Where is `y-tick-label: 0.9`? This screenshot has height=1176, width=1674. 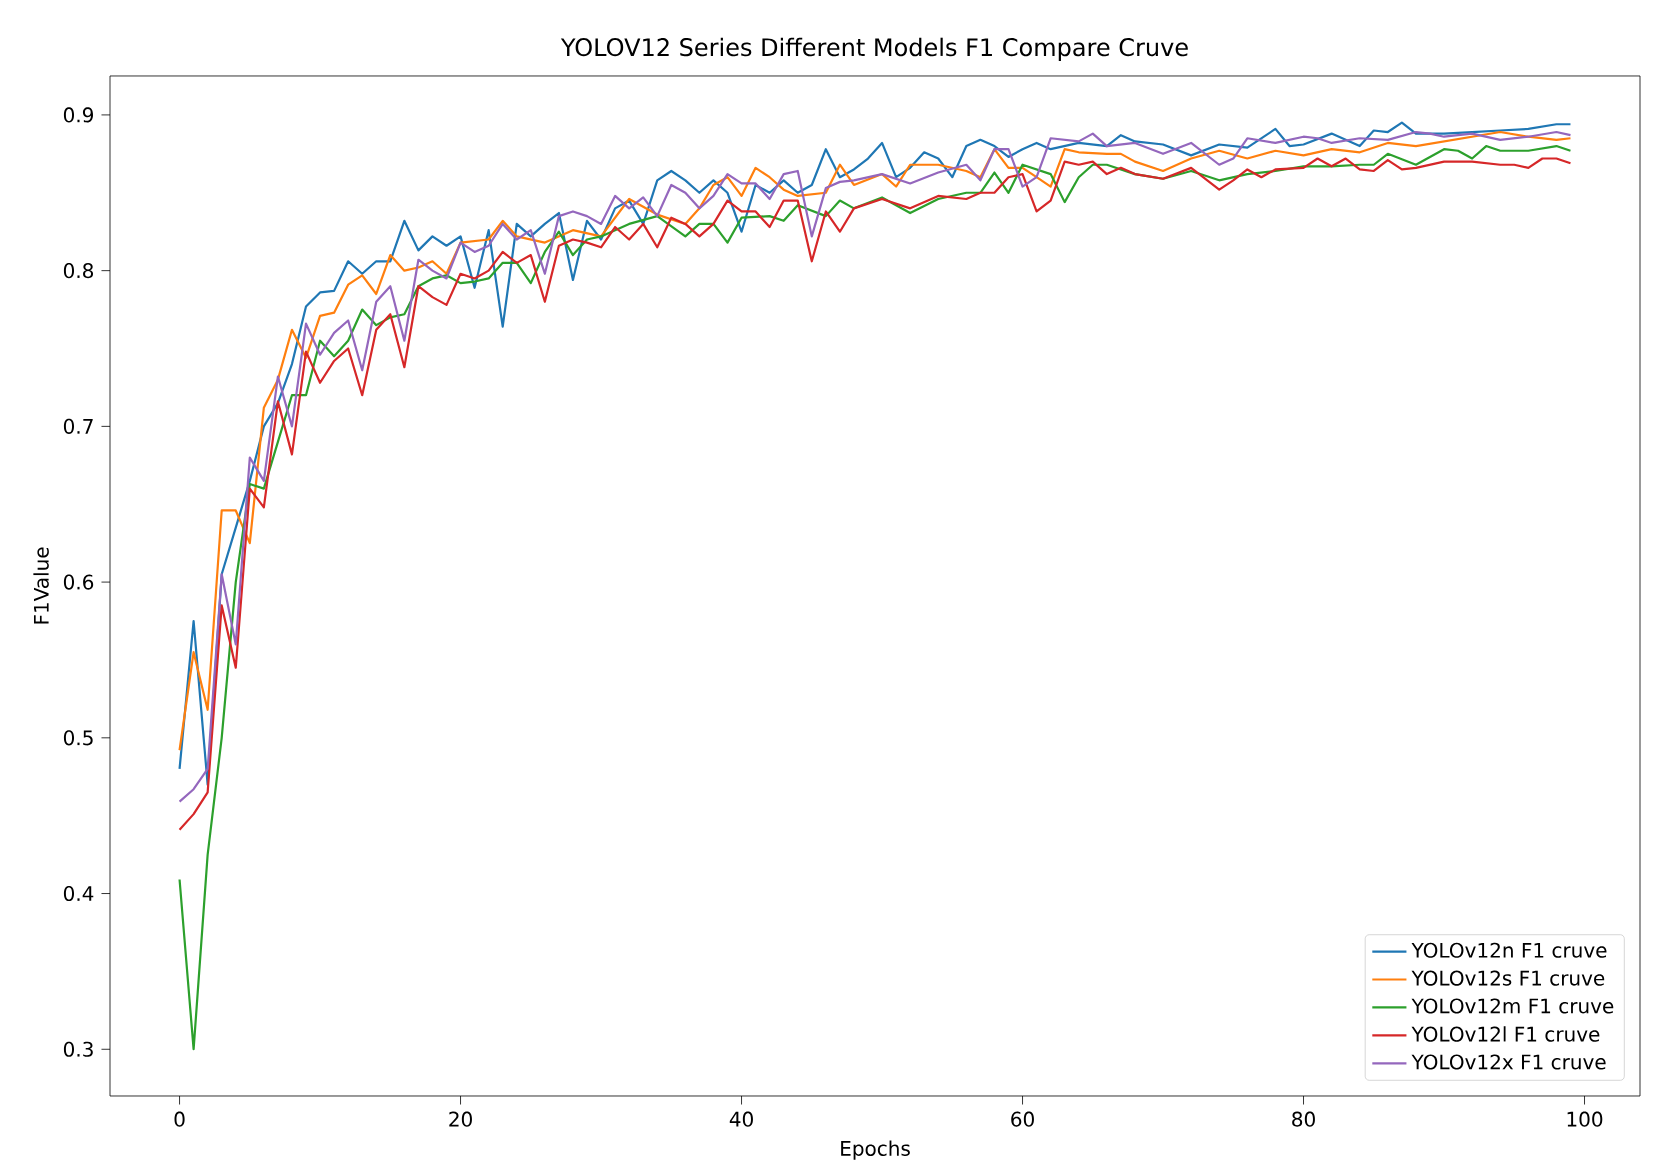
y-tick-label: 0.9 is located at coordinates (78, 115).